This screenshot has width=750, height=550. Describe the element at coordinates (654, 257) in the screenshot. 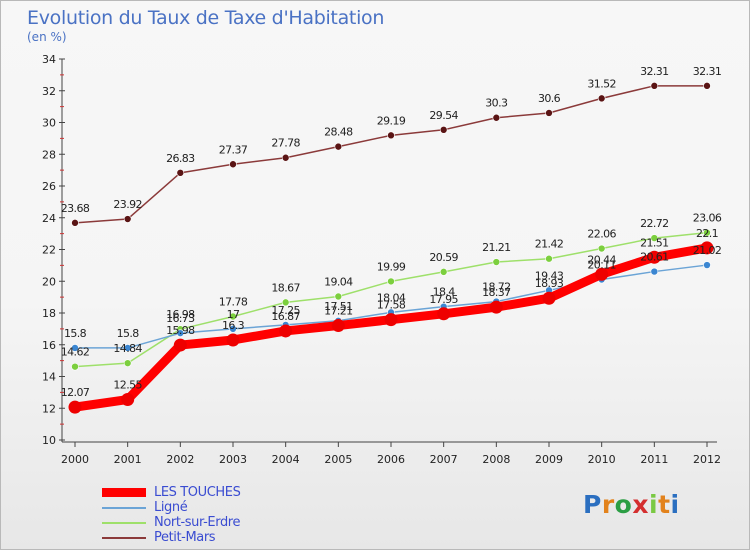

I see `data-label-ligne: 20.61` at that location.